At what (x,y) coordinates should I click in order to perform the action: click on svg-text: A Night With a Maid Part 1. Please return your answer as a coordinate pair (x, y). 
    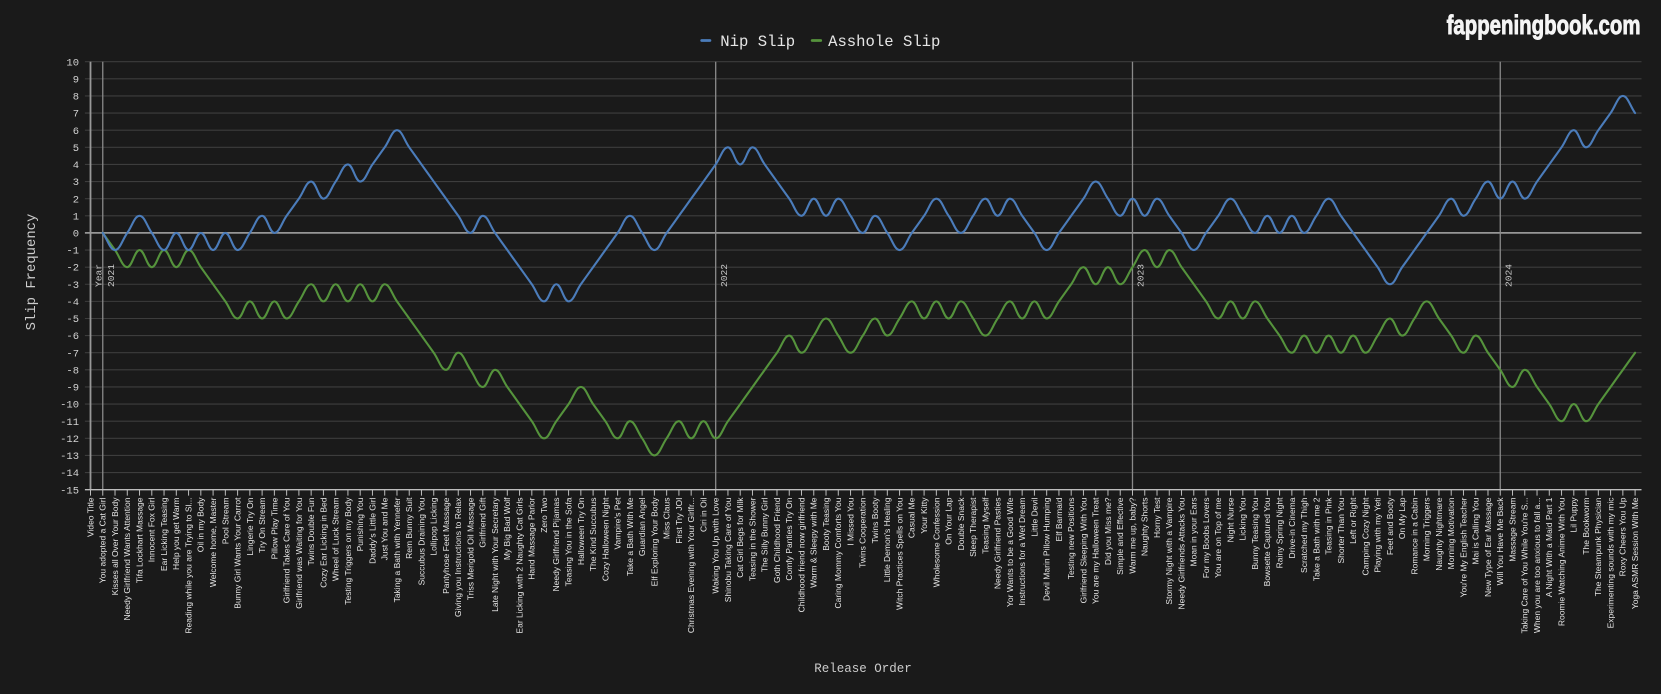
    Looking at the image, I should click on (1549, 547).